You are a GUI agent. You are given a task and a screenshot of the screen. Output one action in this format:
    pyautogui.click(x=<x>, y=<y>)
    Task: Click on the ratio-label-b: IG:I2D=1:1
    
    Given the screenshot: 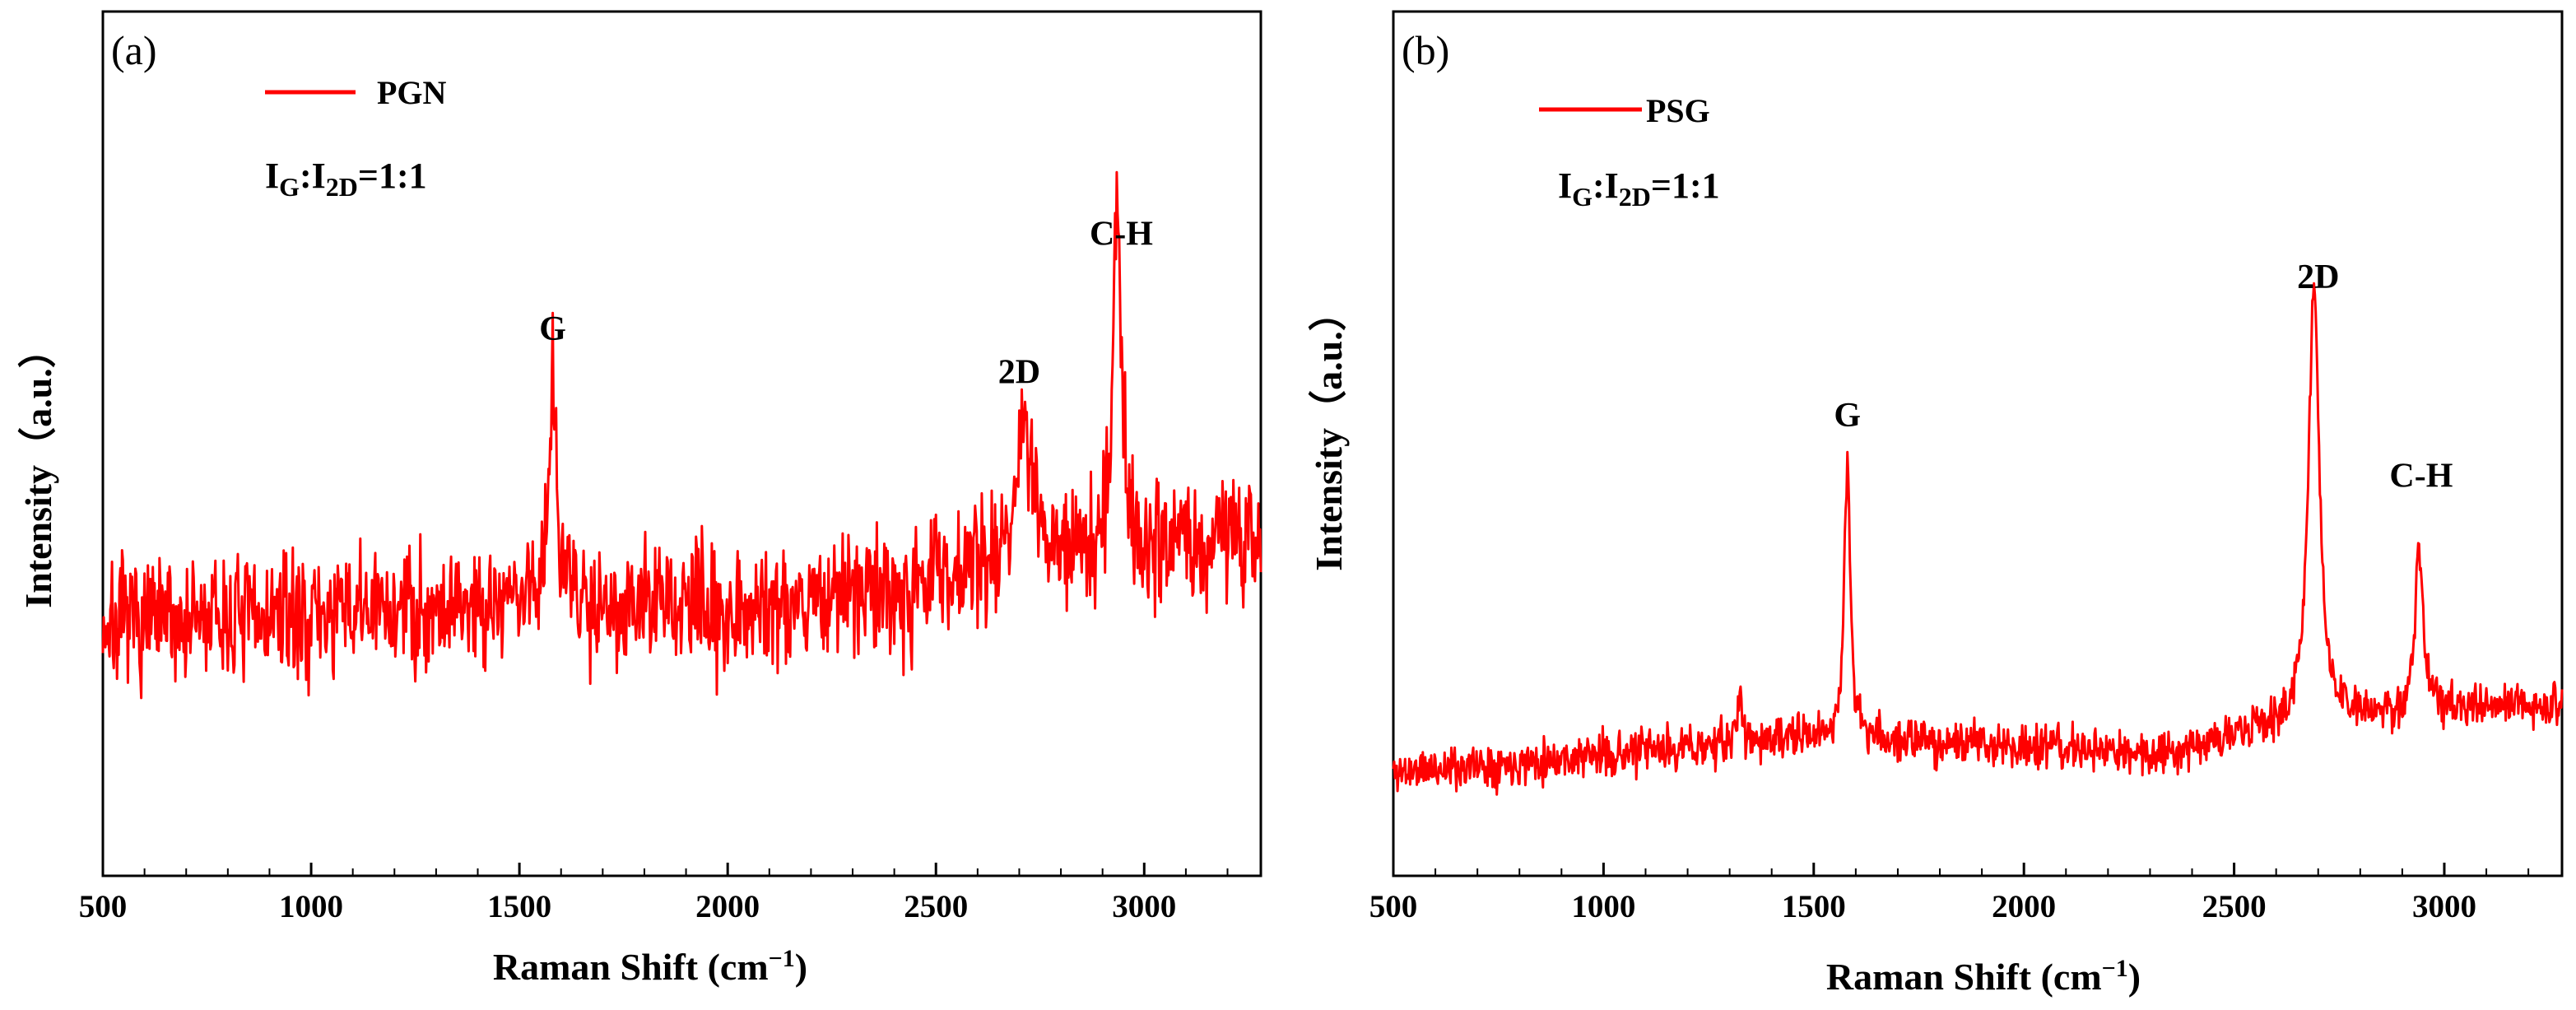 What is the action you would take?
    pyautogui.click(x=1639, y=188)
    